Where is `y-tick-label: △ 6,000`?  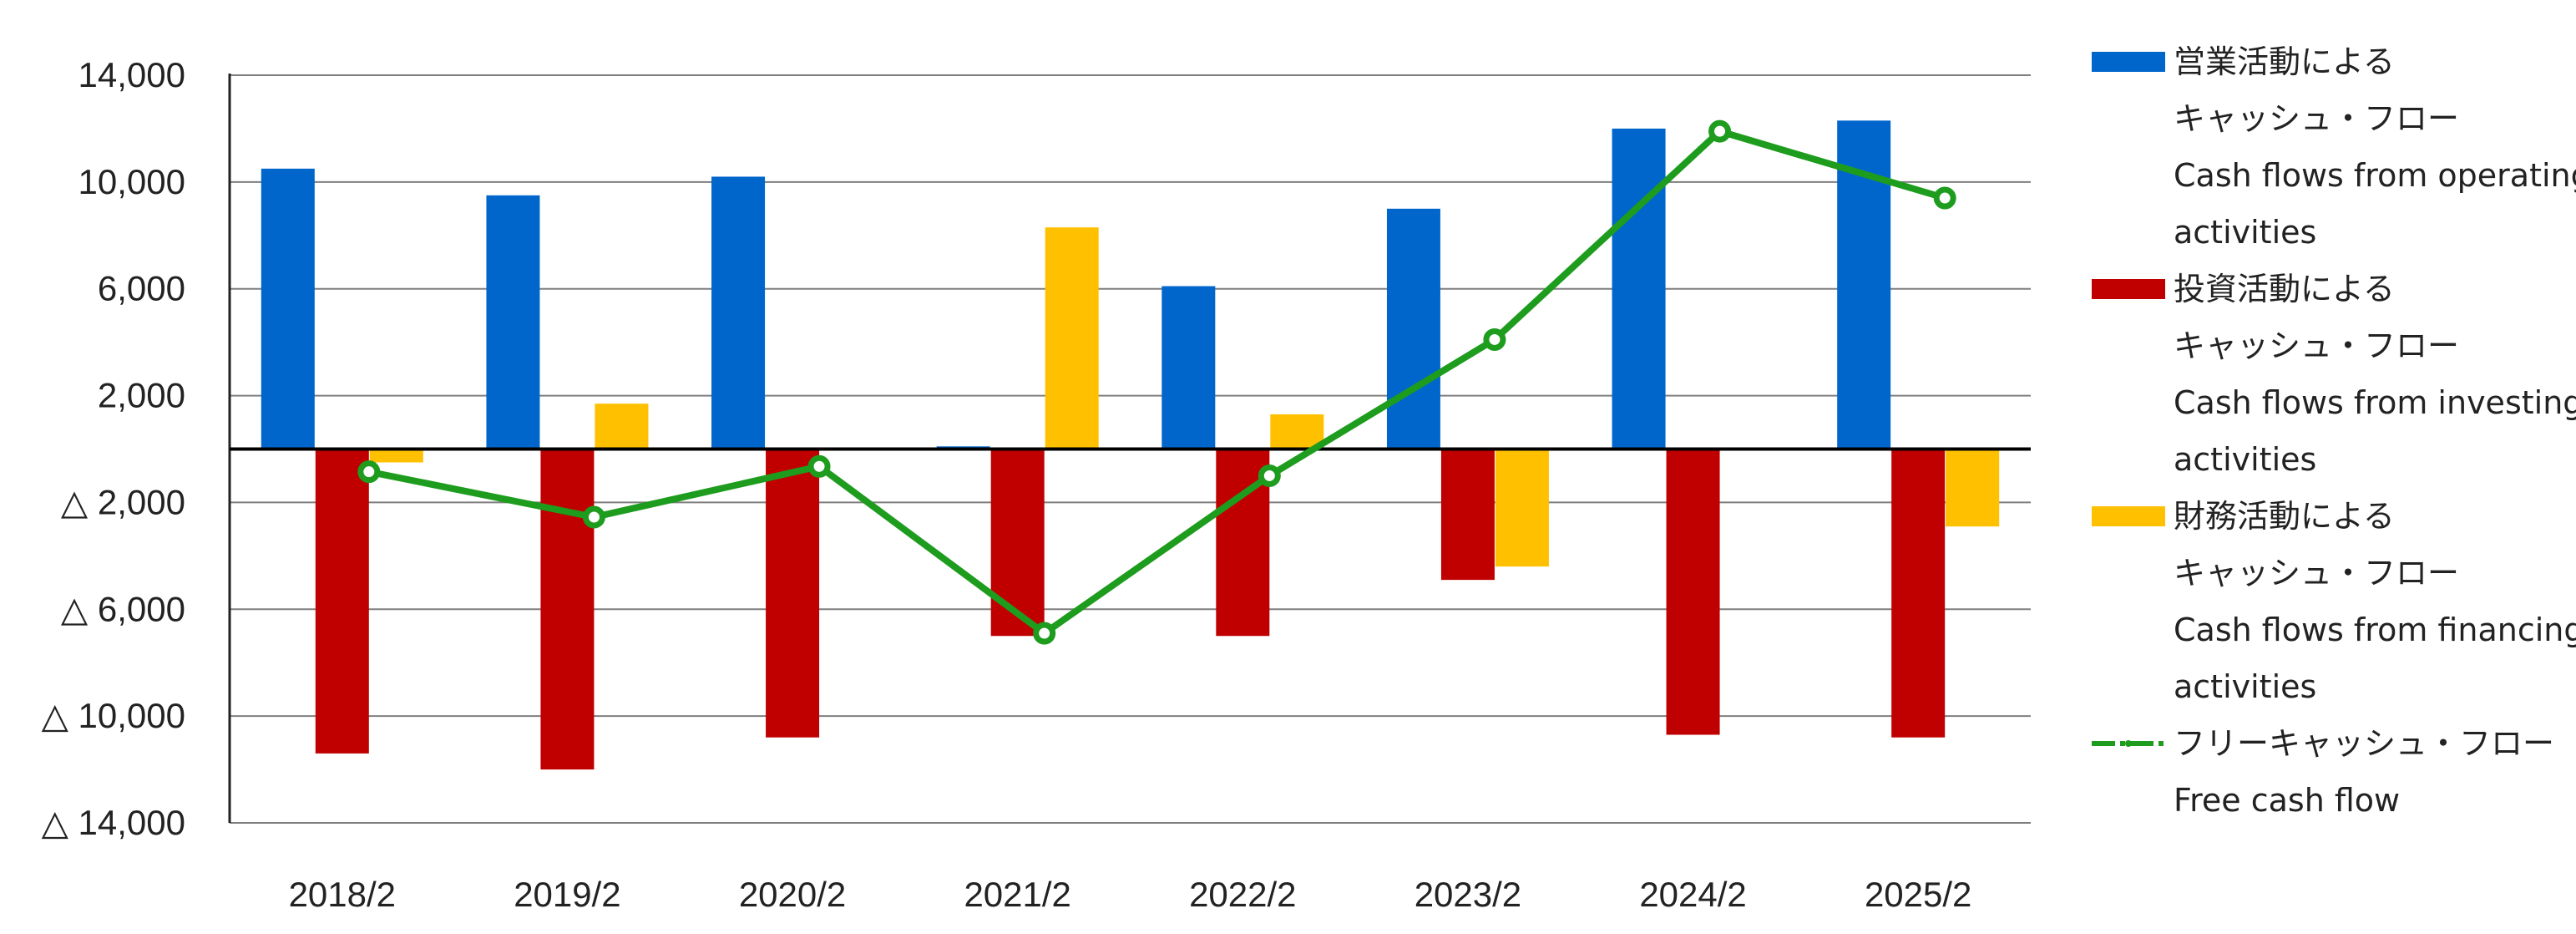
y-tick-label: △ 6,000 is located at coordinates (123, 608).